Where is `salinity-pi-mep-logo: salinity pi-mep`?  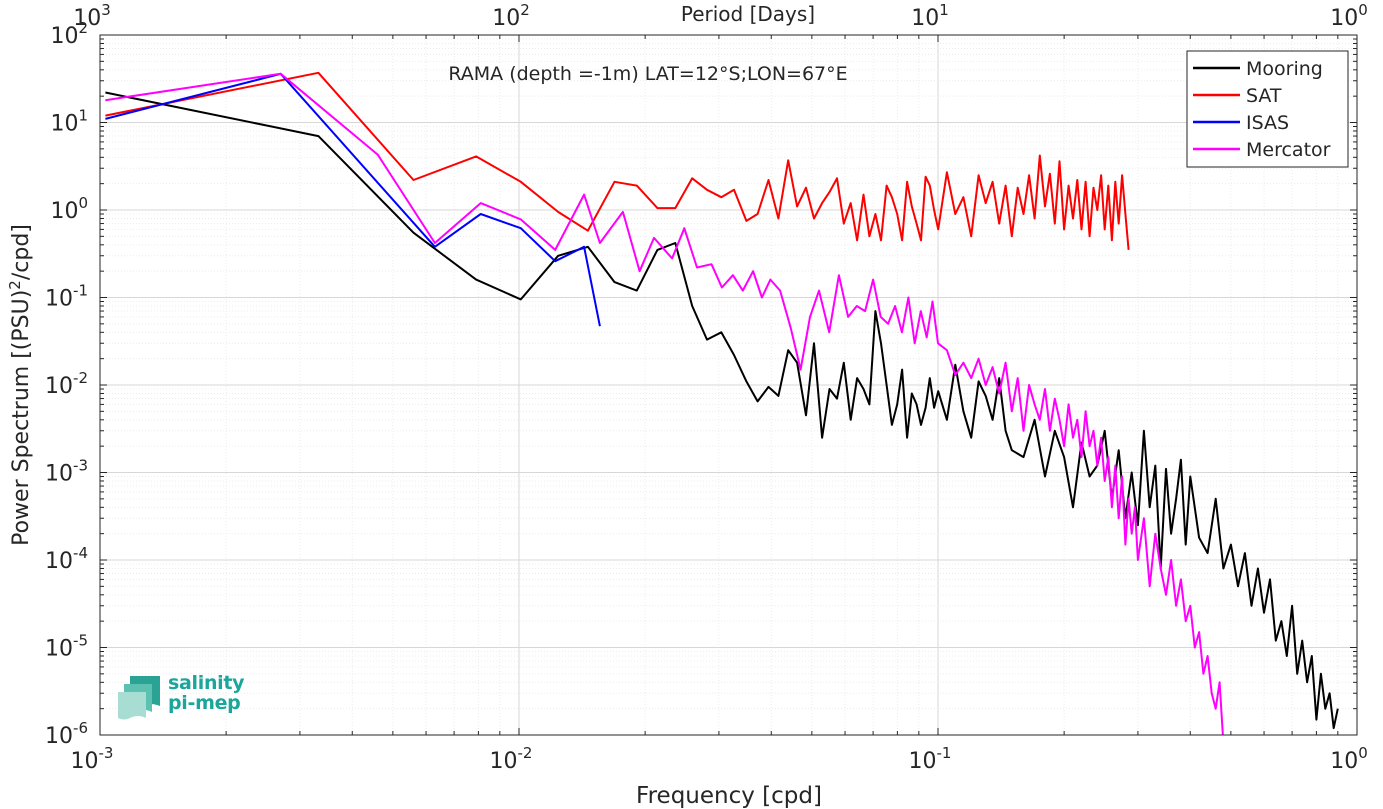 salinity-pi-mep-logo: salinity pi-mep is located at coordinates (186, 698).